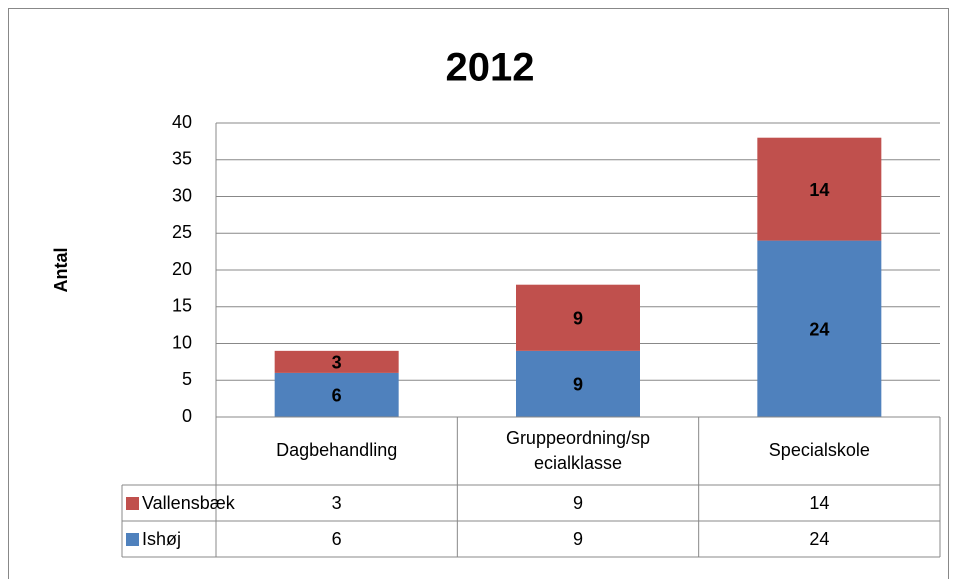  Describe the element at coordinates (819, 450) in the screenshot. I see `x-tick-label: Specialskole` at that location.